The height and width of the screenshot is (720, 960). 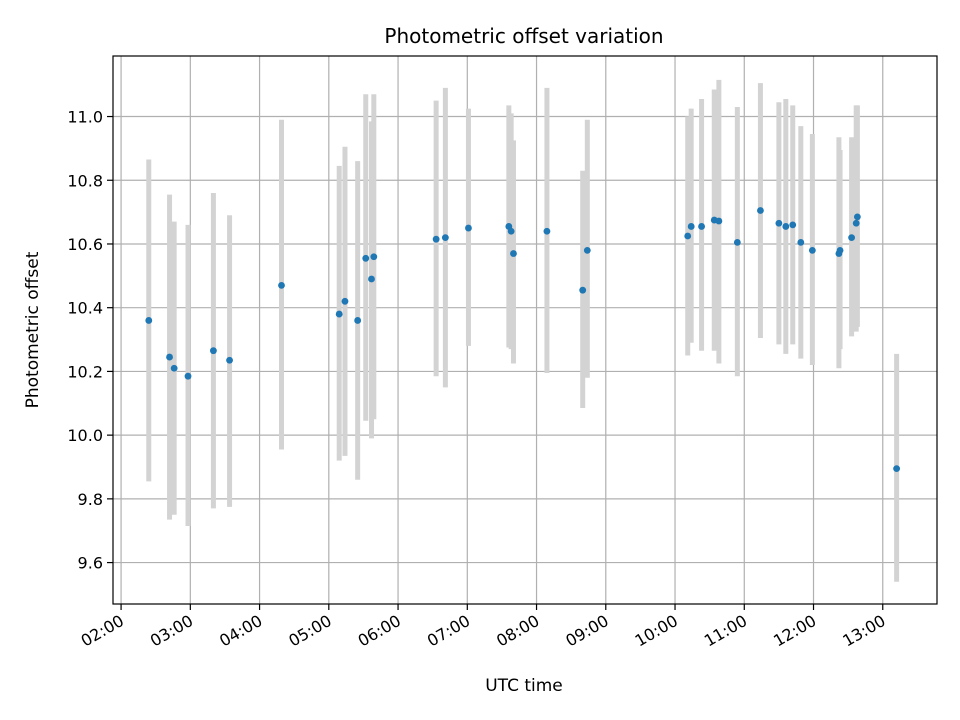 I want to click on y-tick-label: 9.8, so click(x=90, y=499).